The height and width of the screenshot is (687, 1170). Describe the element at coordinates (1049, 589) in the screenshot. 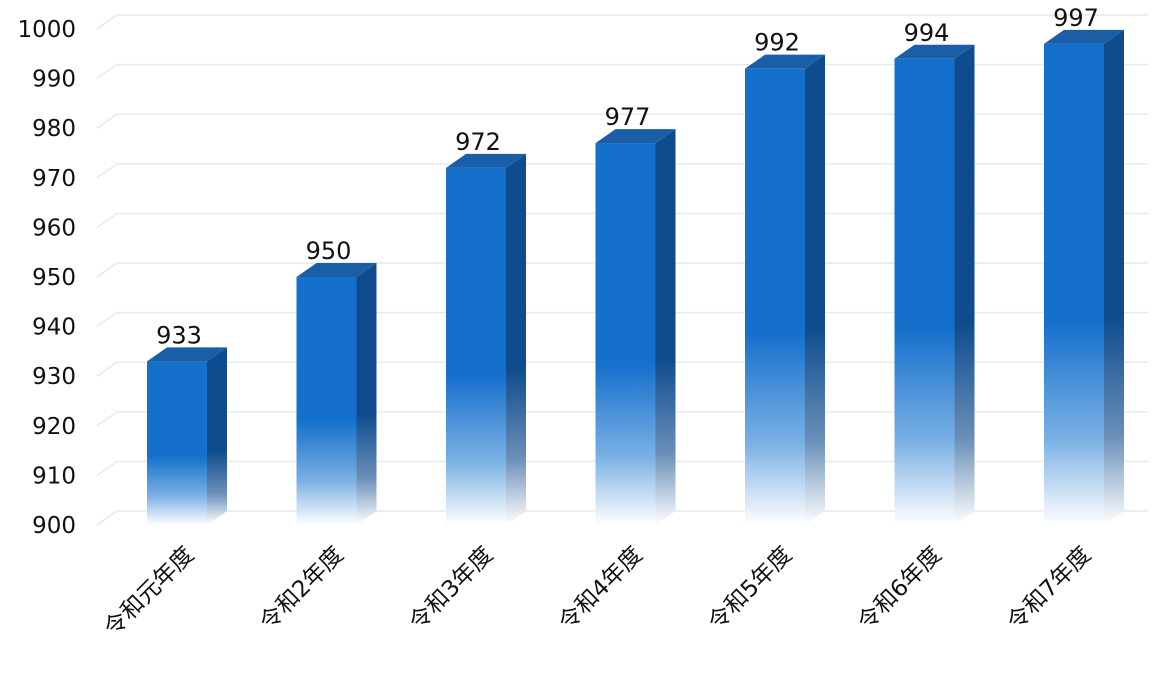

I see `x-tick-label: 令和7年度` at that location.